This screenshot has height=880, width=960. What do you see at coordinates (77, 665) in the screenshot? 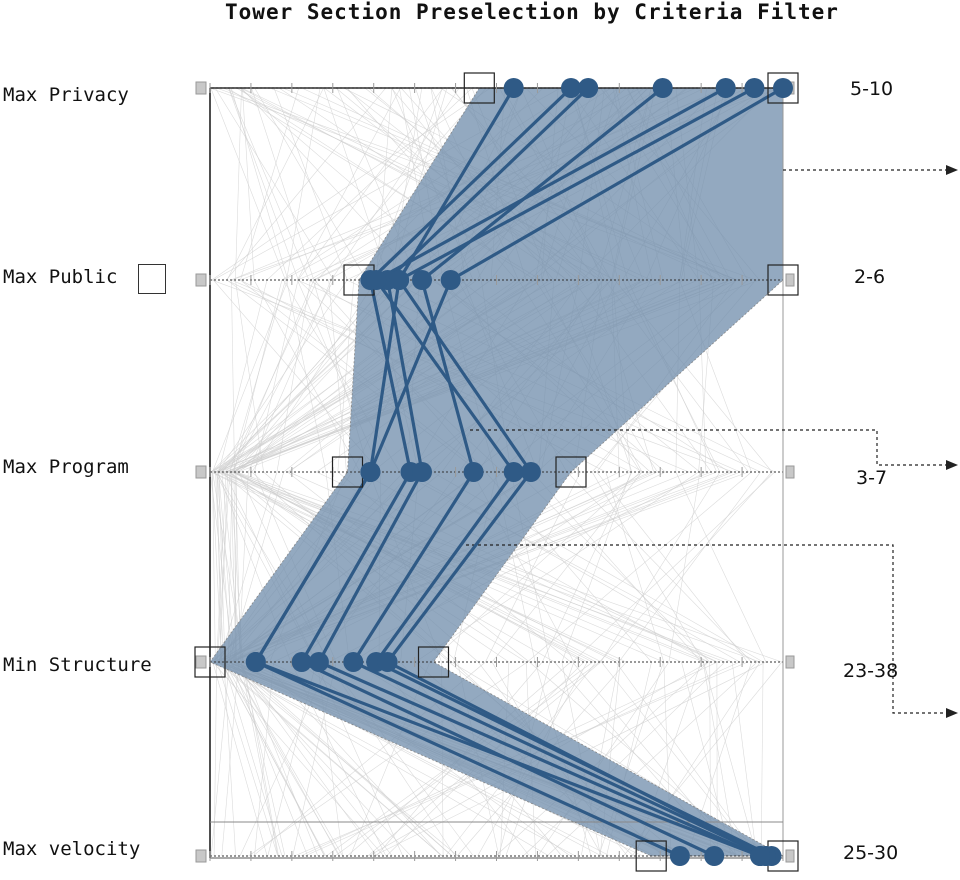
I see `criterion-label-structure: Min Structure` at bounding box center [77, 665].